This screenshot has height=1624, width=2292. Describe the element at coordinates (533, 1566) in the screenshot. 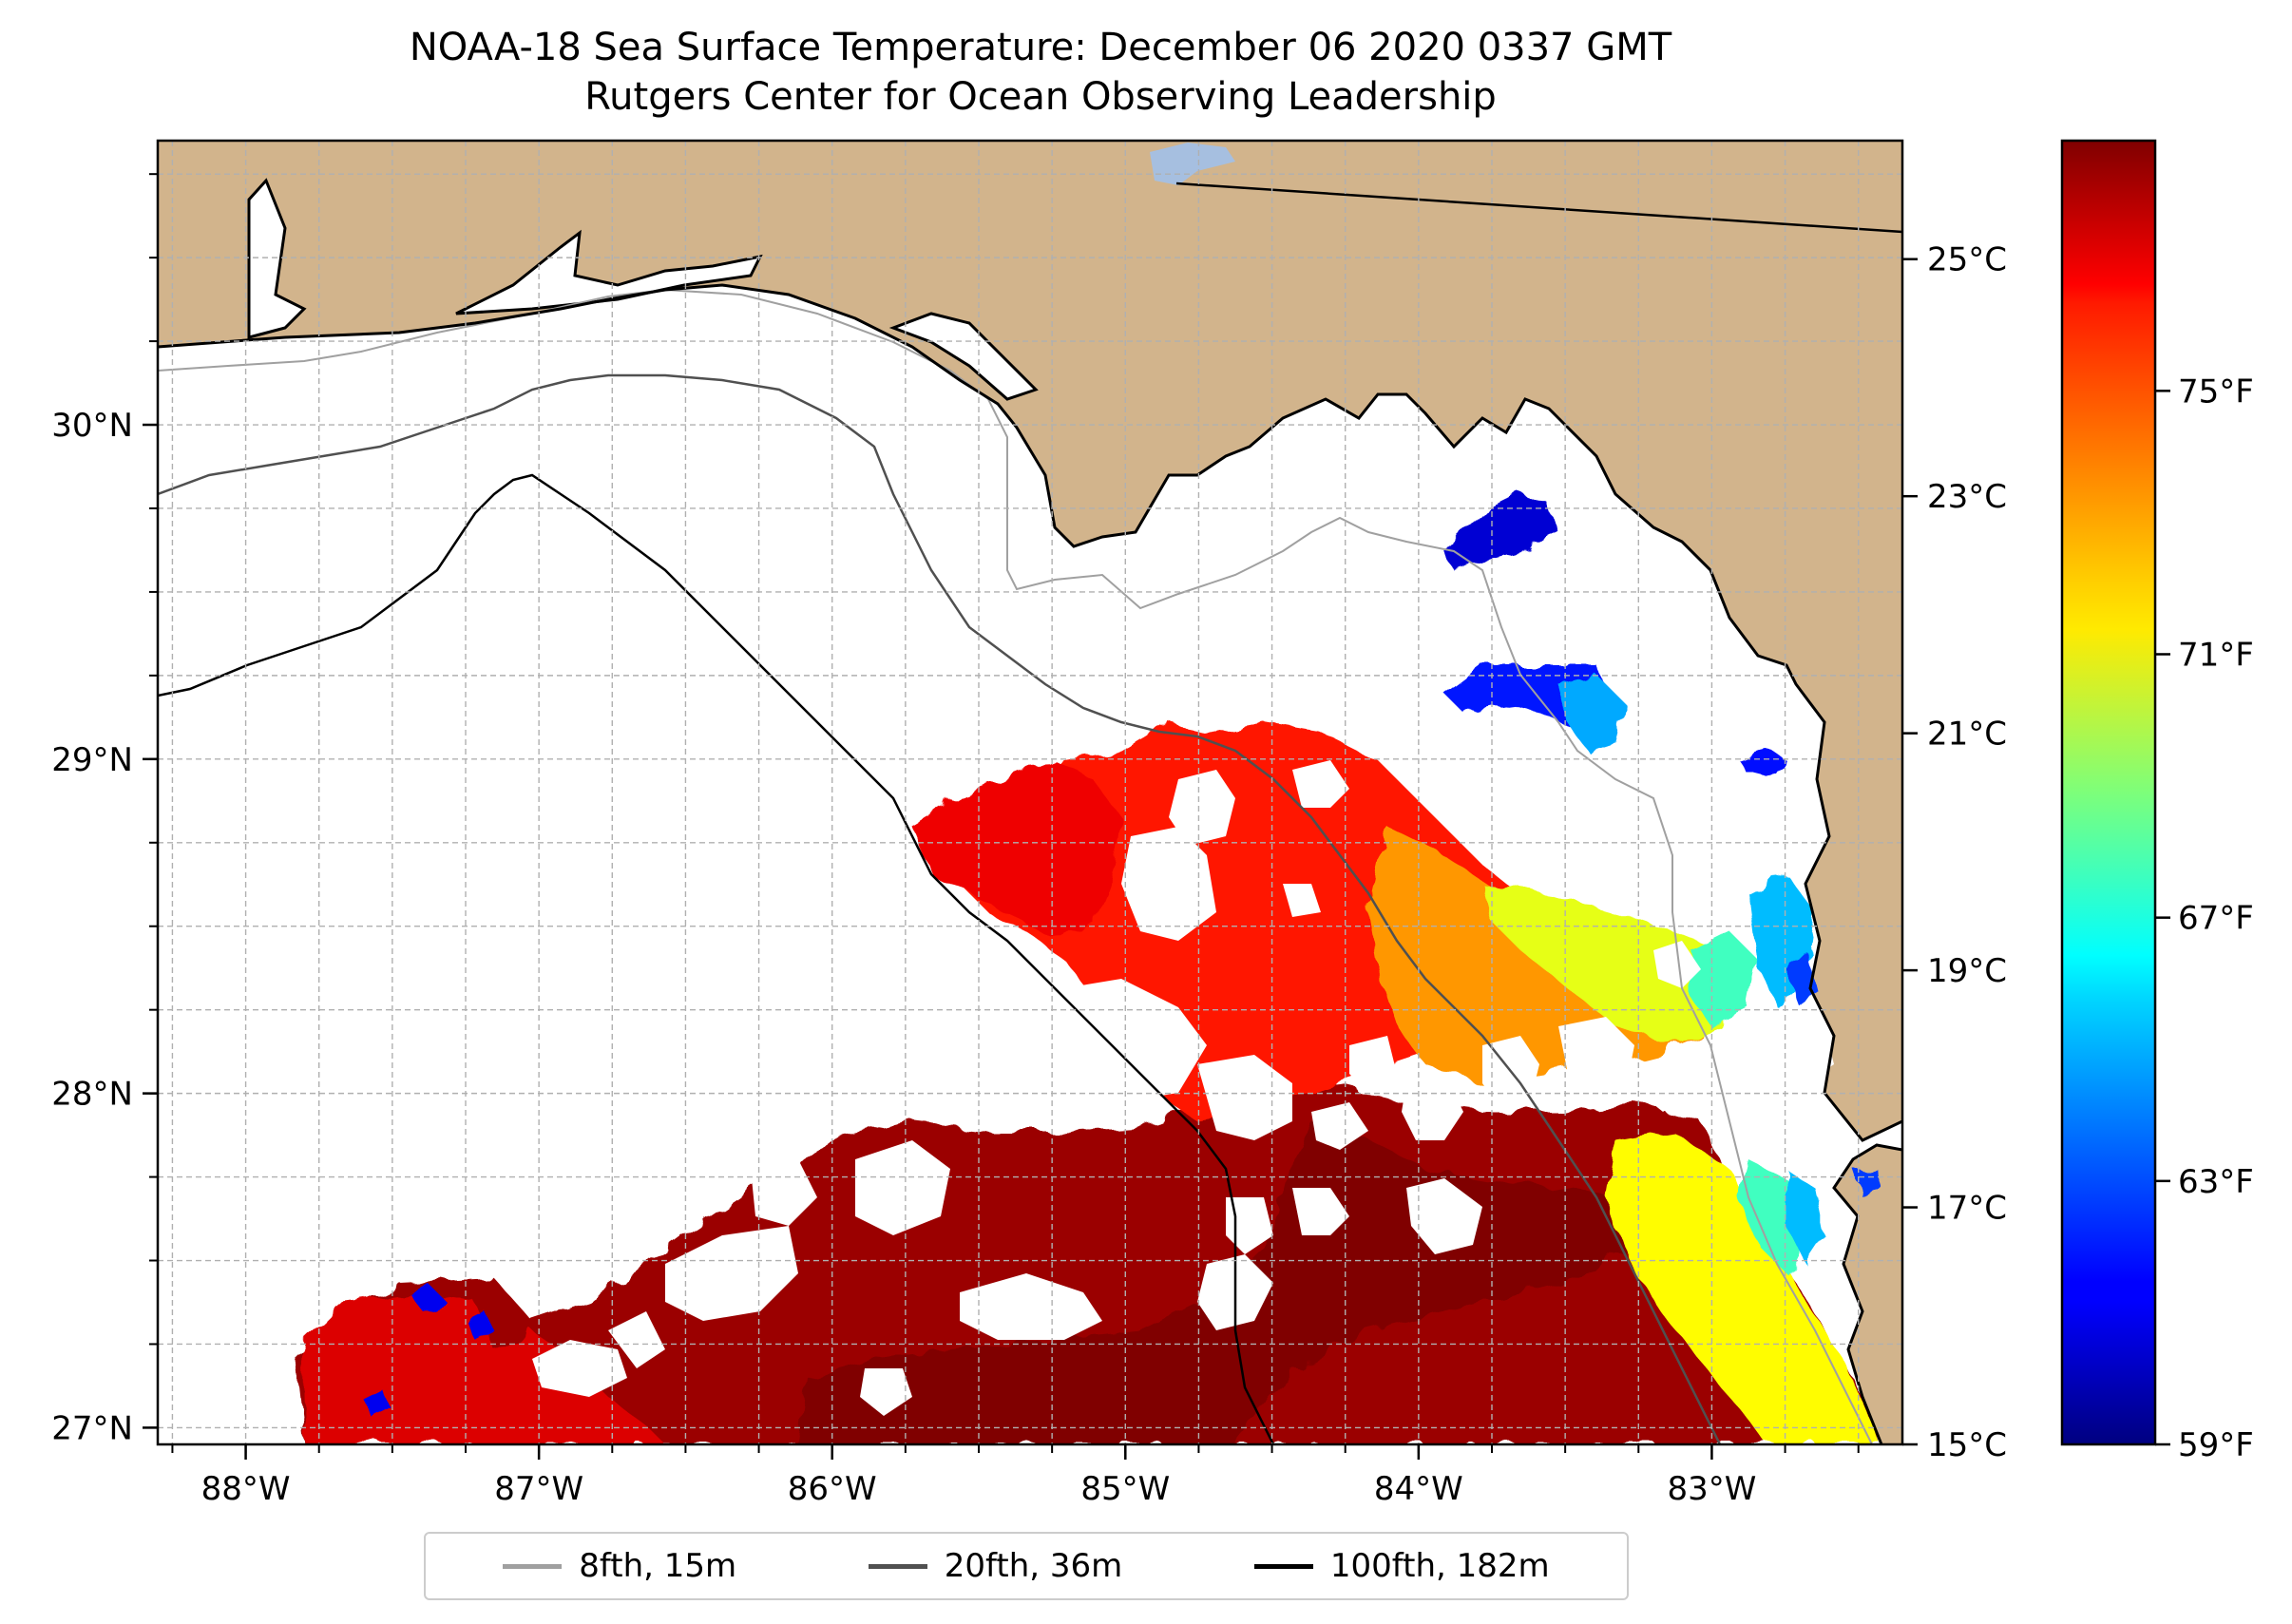

I see `legend-swatch-8fth` at that location.